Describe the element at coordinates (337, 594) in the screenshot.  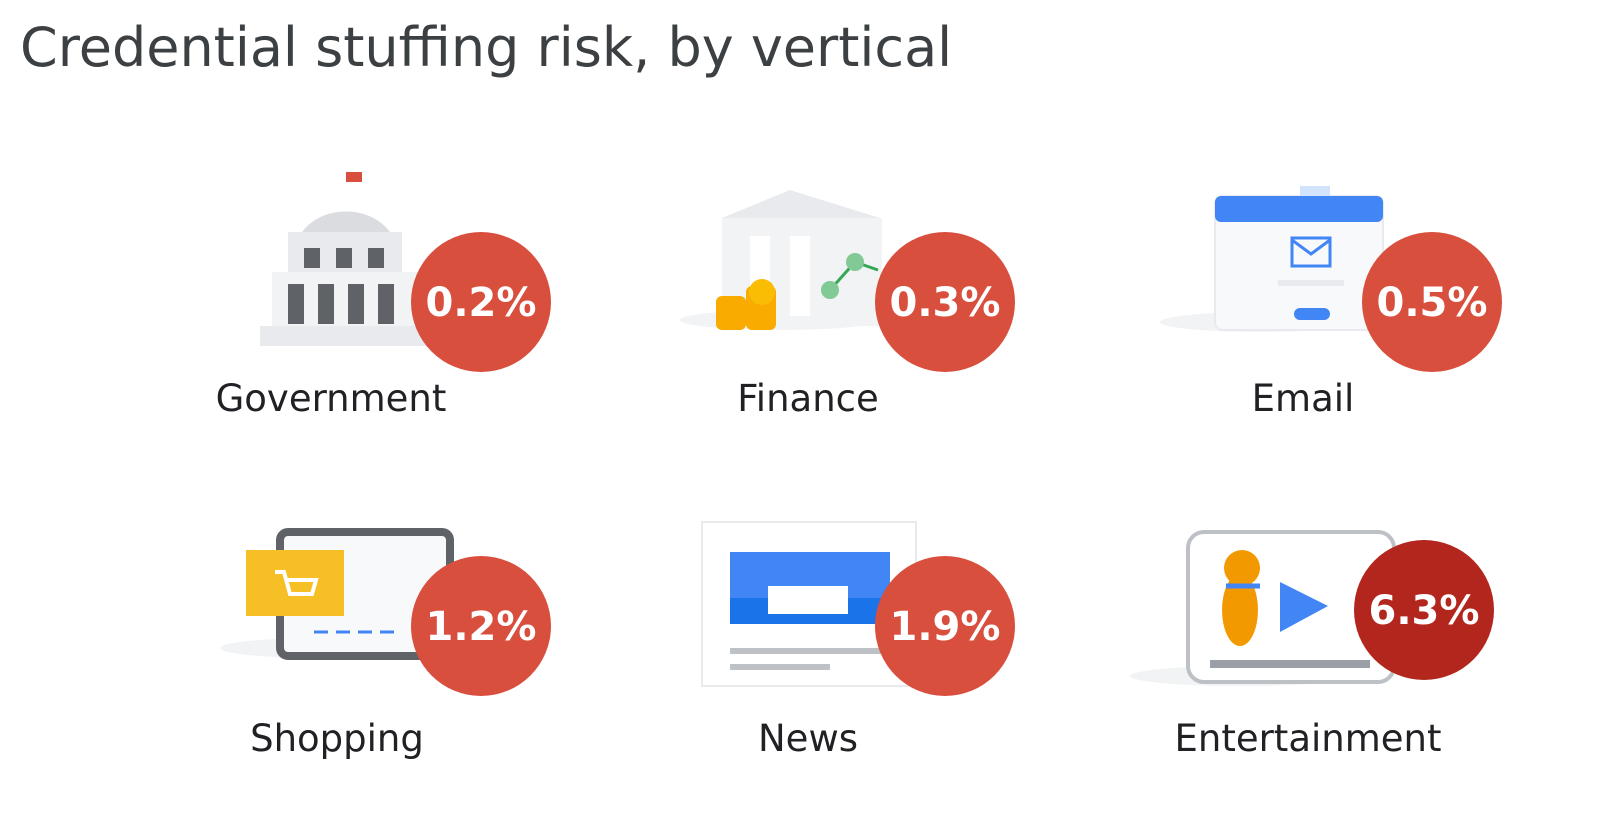
I see `shopping-icon` at that location.